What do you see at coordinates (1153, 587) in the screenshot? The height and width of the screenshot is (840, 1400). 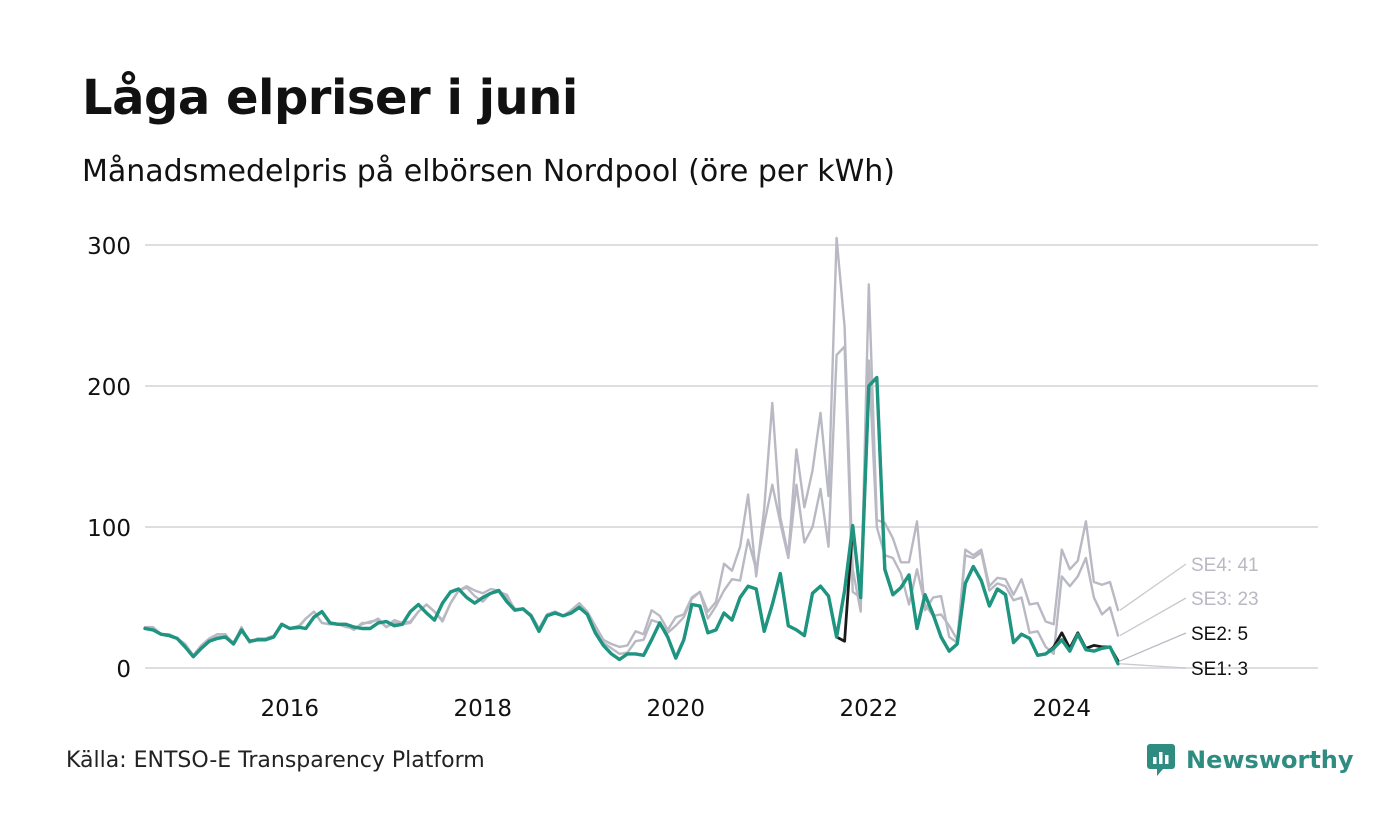 I see `leader-line-se4` at bounding box center [1153, 587].